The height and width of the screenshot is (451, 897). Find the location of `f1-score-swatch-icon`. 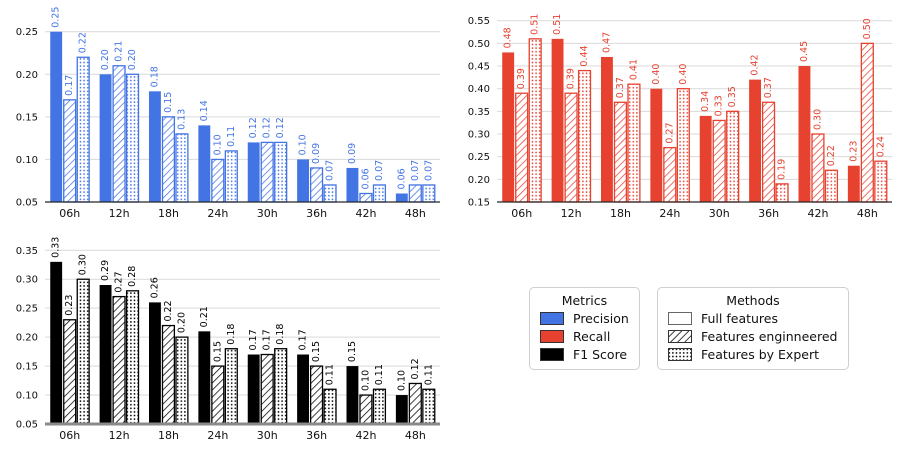

f1-score-swatch-icon is located at coordinates (552, 354).